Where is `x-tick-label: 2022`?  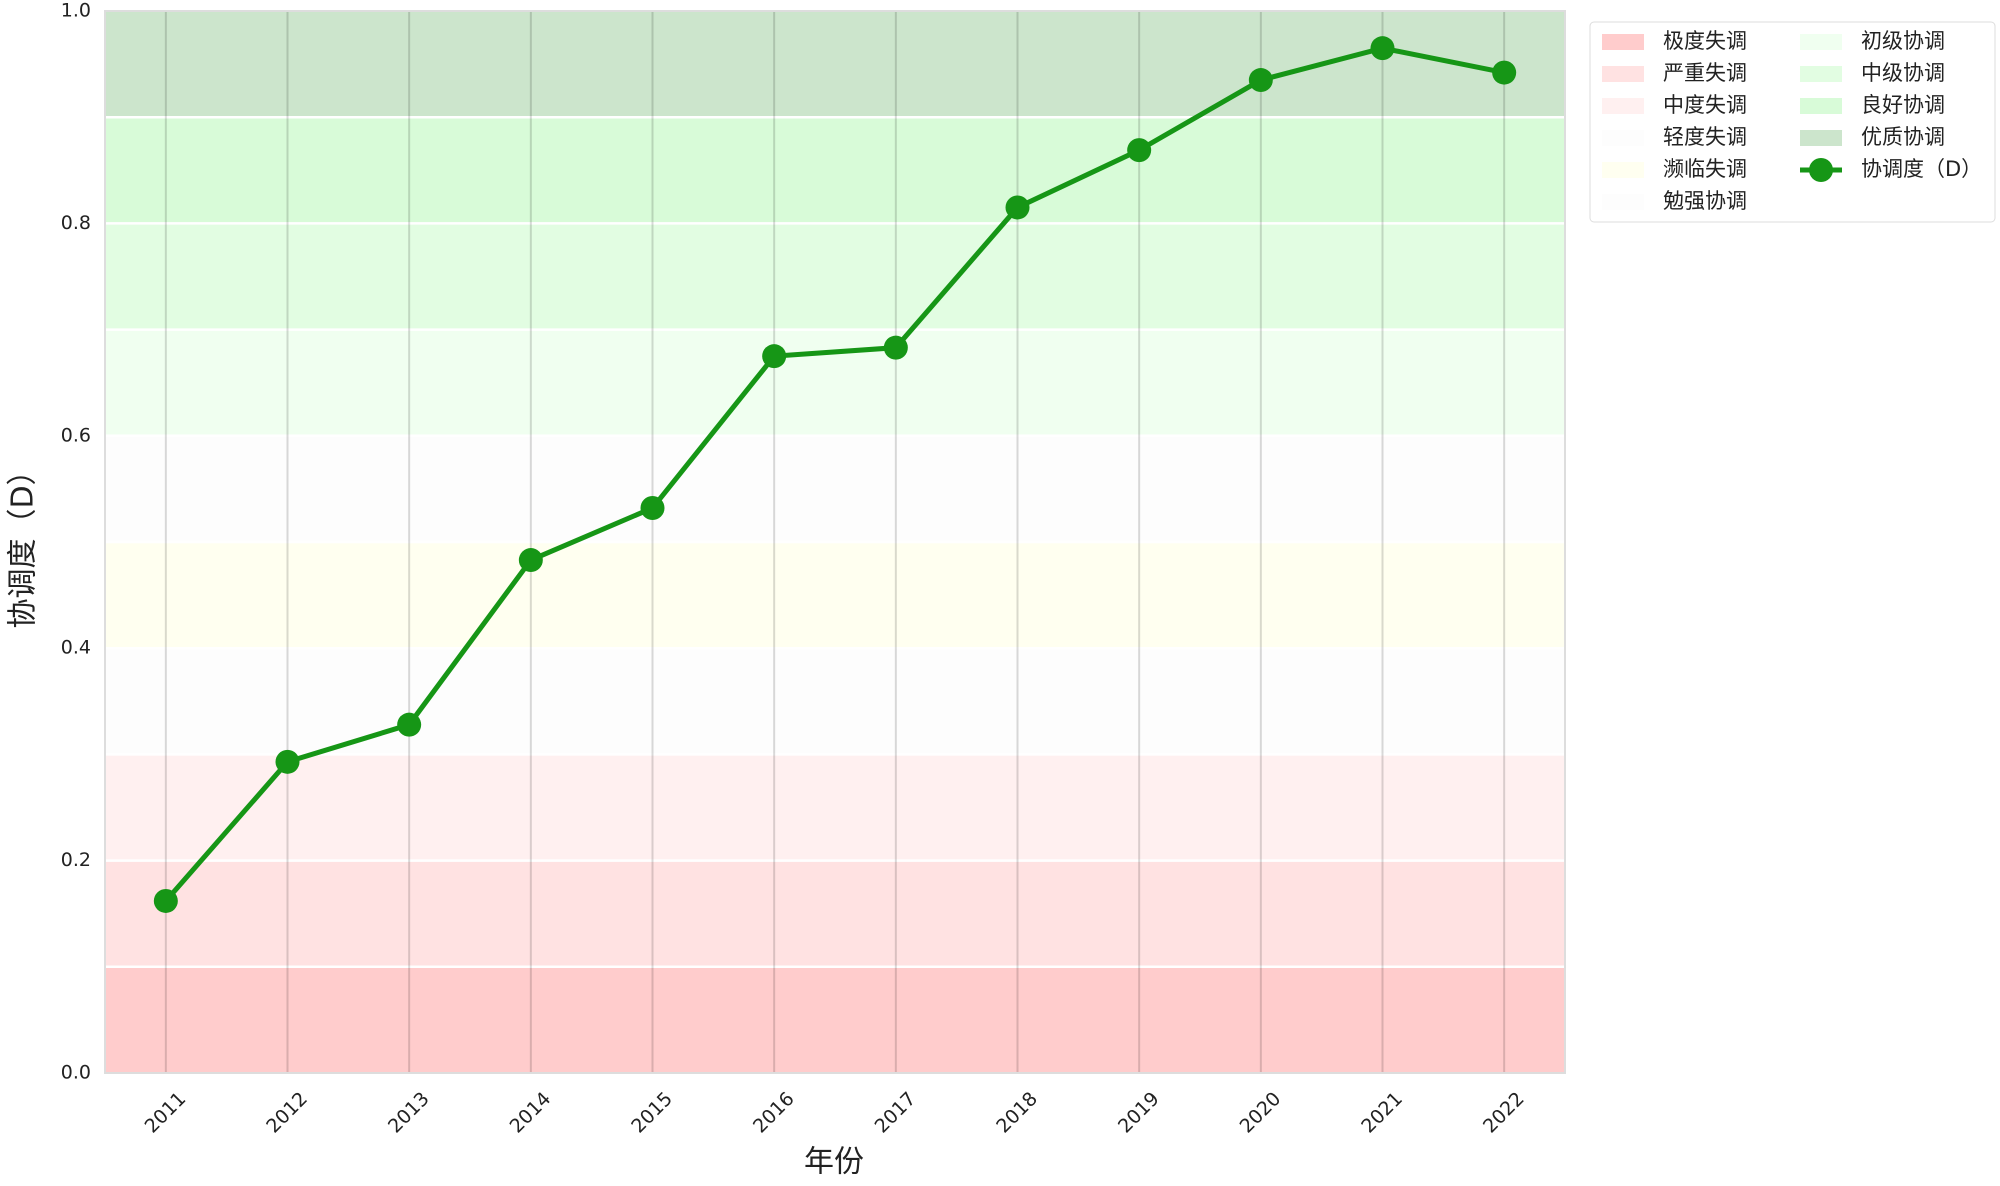 x-tick-label: 2022 is located at coordinates (1504, 1113).